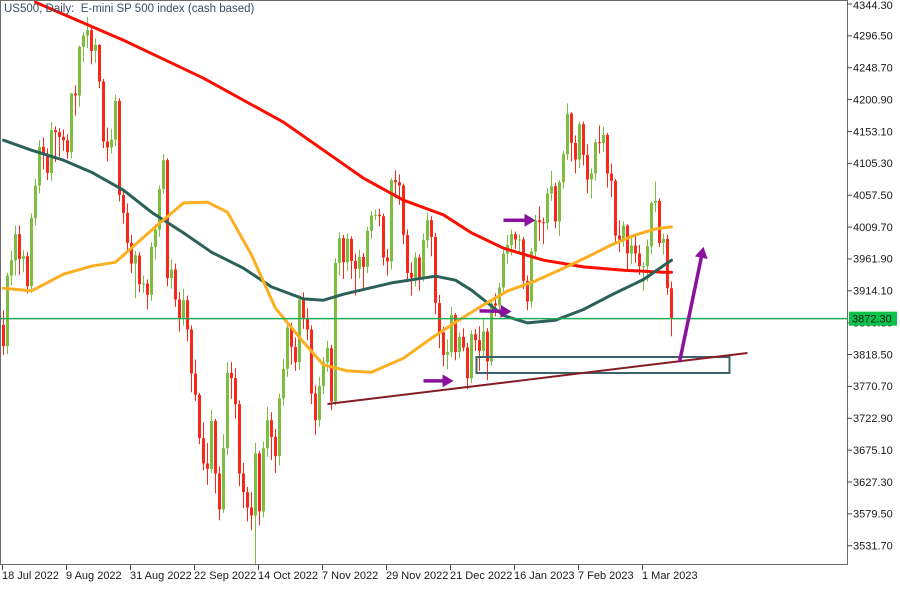 The height and width of the screenshot is (600, 900). I want to click on y-axis-label: 3675.10, so click(873, 451).